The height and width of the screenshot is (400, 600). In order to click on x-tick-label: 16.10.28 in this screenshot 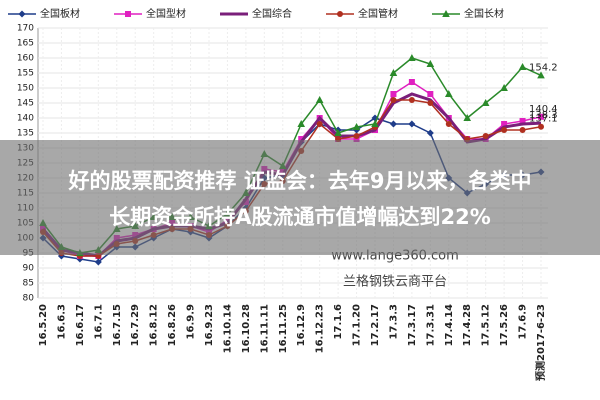, I will do `click(246, 328)`.